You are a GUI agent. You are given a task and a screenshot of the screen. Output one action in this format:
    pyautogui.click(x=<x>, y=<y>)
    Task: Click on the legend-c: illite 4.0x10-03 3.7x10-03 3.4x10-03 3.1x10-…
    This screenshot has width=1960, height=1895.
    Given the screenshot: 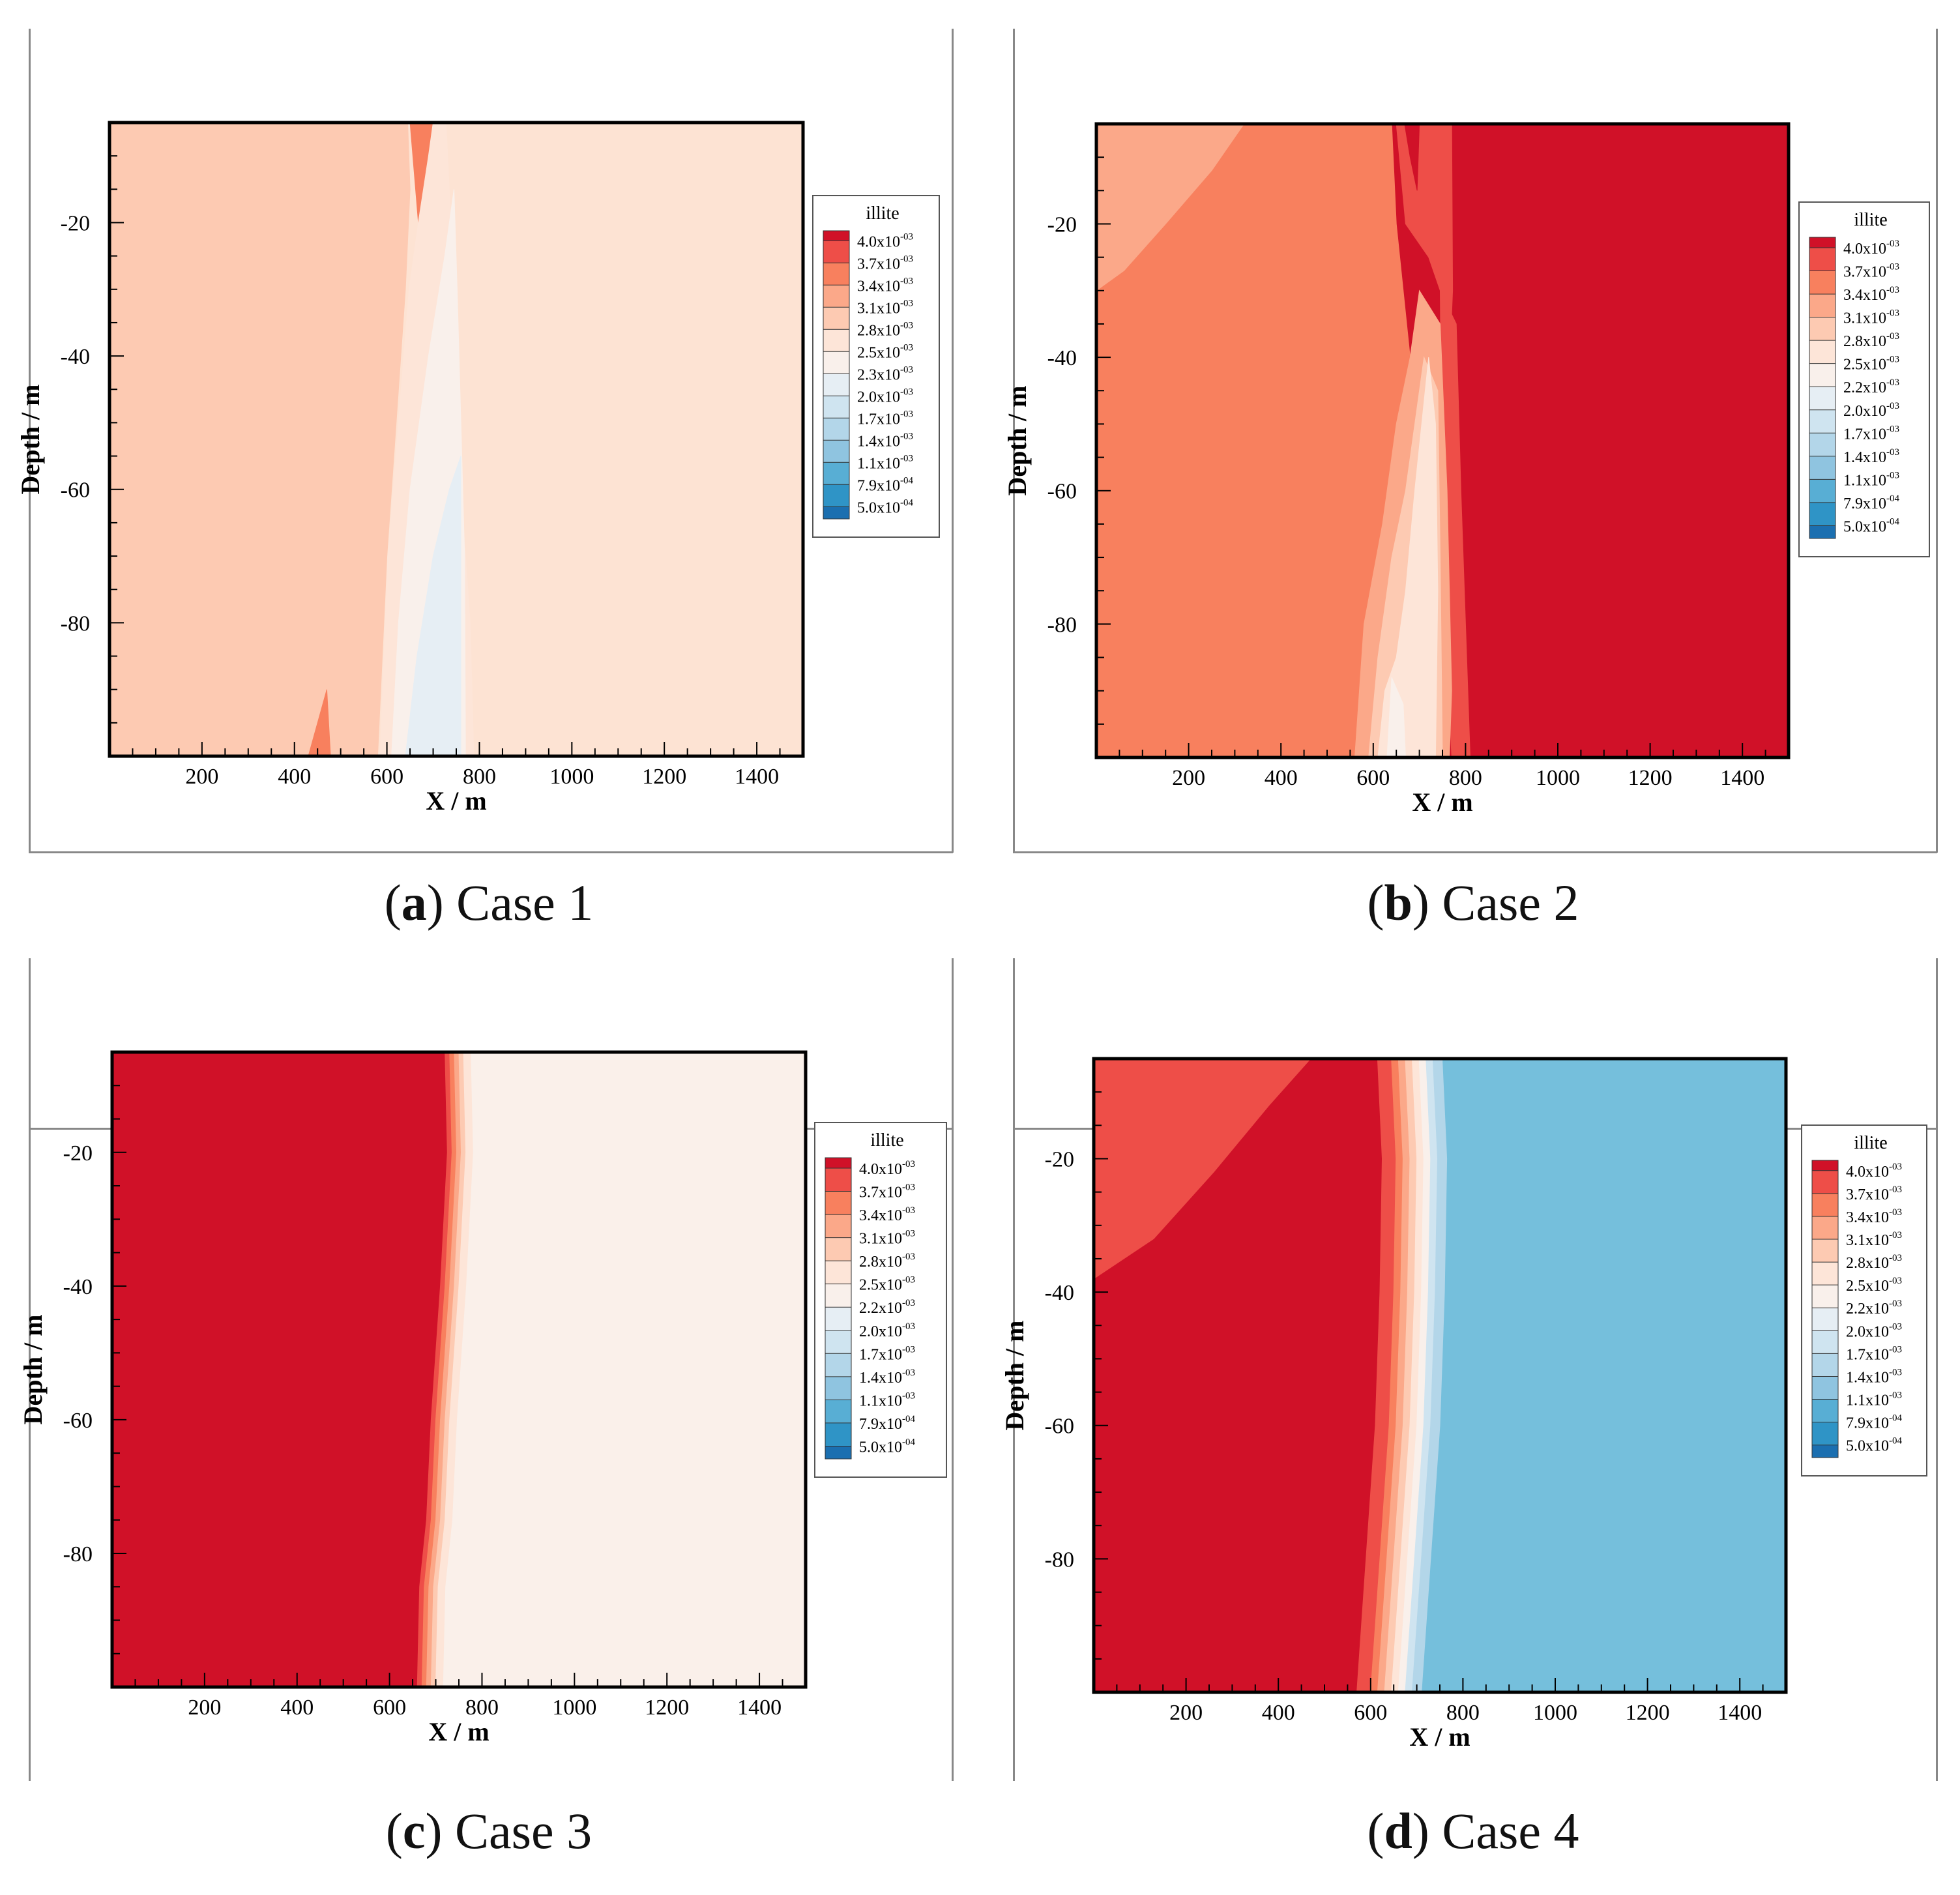 What is the action you would take?
    pyautogui.click(x=880, y=1300)
    